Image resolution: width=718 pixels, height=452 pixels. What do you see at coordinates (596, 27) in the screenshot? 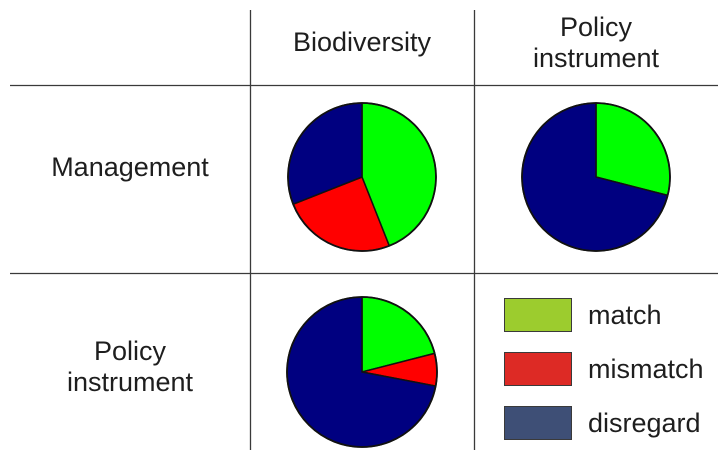
I see `column-header-policy-line-1: Policy` at bounding box center [596, 27].